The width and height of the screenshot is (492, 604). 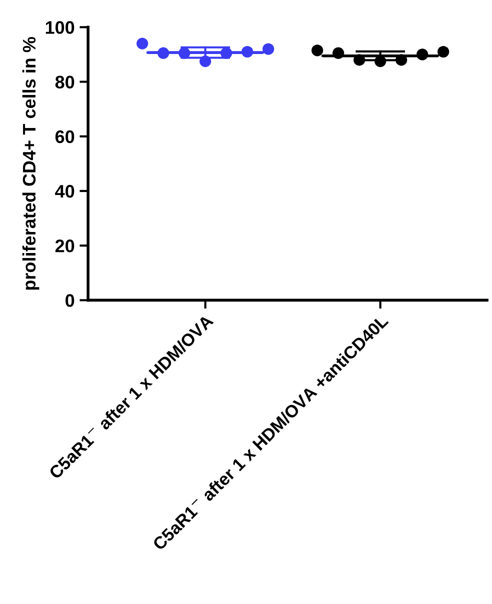 What do you see at coordinates (31, 163) in the screenshot?
I see `y-axis-title: proliferated CD4+ T cells in %` at bounding box center [31, 163].